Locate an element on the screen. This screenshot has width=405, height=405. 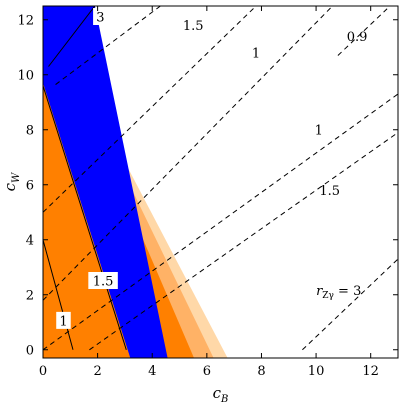
x-tick-label: 2 is located at coordinates (97, 371).